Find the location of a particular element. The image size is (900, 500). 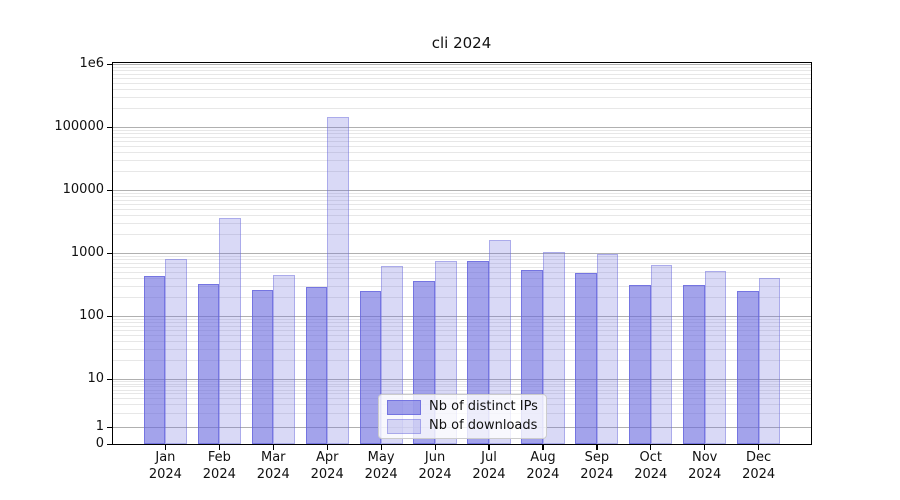

x-tick-label: Dec 2024 is located at coordinates (759, 466).